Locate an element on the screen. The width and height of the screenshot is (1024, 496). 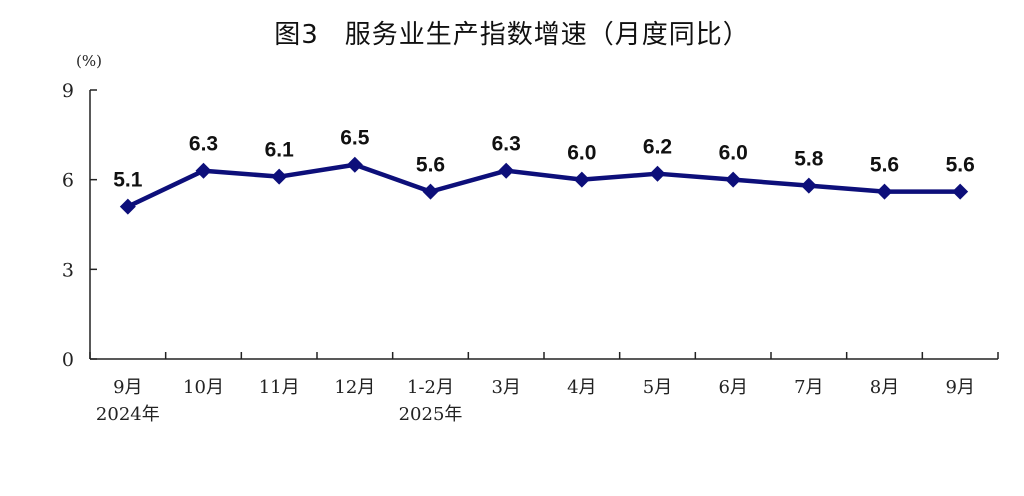
series-line is located at coordinates (543, 185).